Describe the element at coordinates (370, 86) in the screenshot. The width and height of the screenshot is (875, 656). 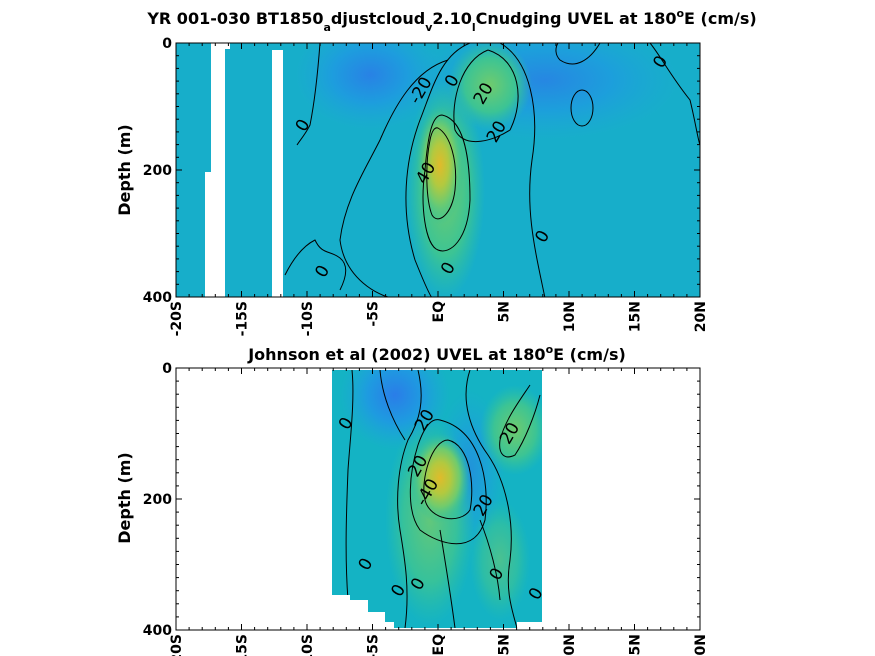
I see `panel-1-blue-region-west` at that location.